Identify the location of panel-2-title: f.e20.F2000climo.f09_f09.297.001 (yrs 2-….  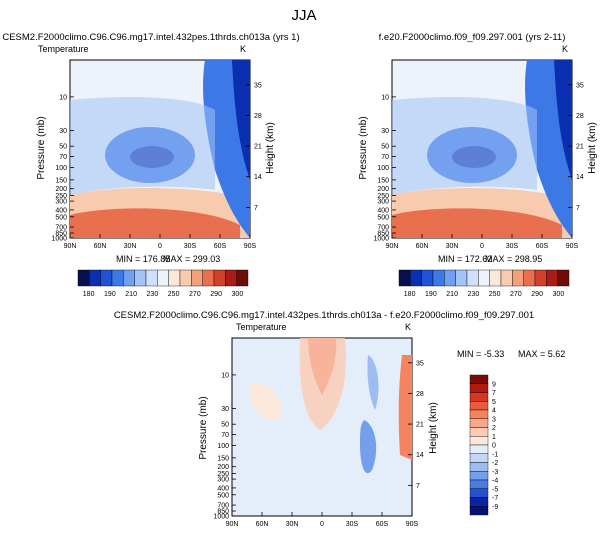
(472, 37).